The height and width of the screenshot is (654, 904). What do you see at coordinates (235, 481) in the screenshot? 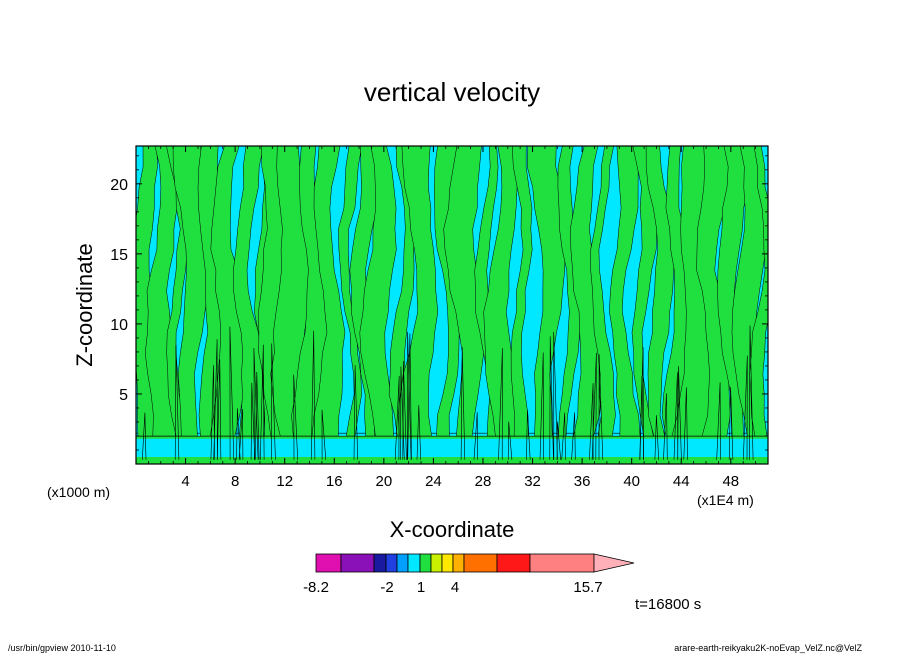
I see `x-tick-label: 8` at bounding box center [235, 481].